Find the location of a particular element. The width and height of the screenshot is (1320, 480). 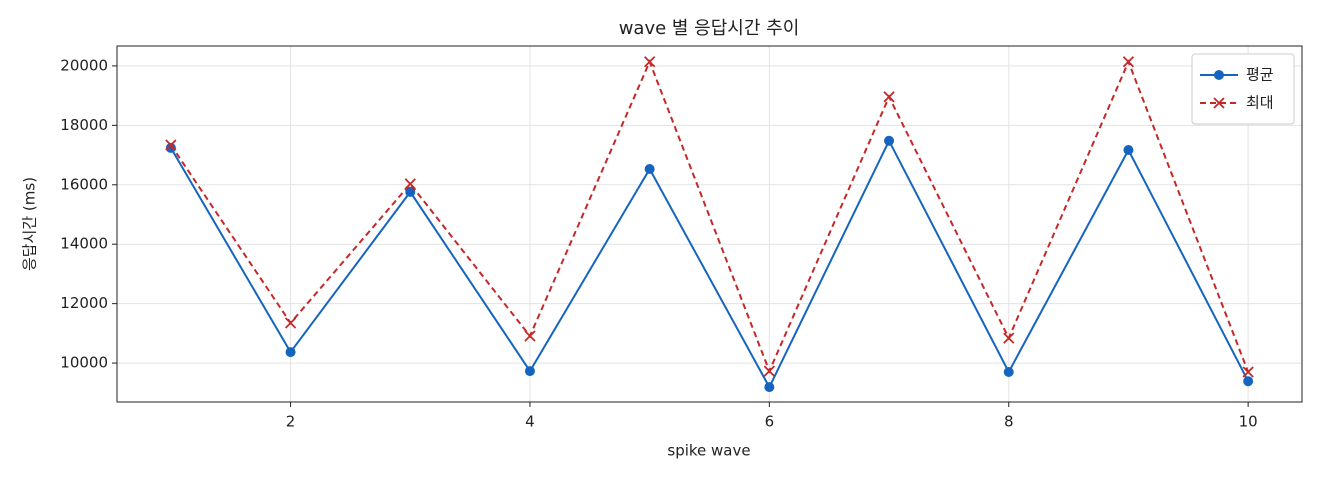

chart-title: wave 별 응답시간 추이 is located at coordinates (709, 28).